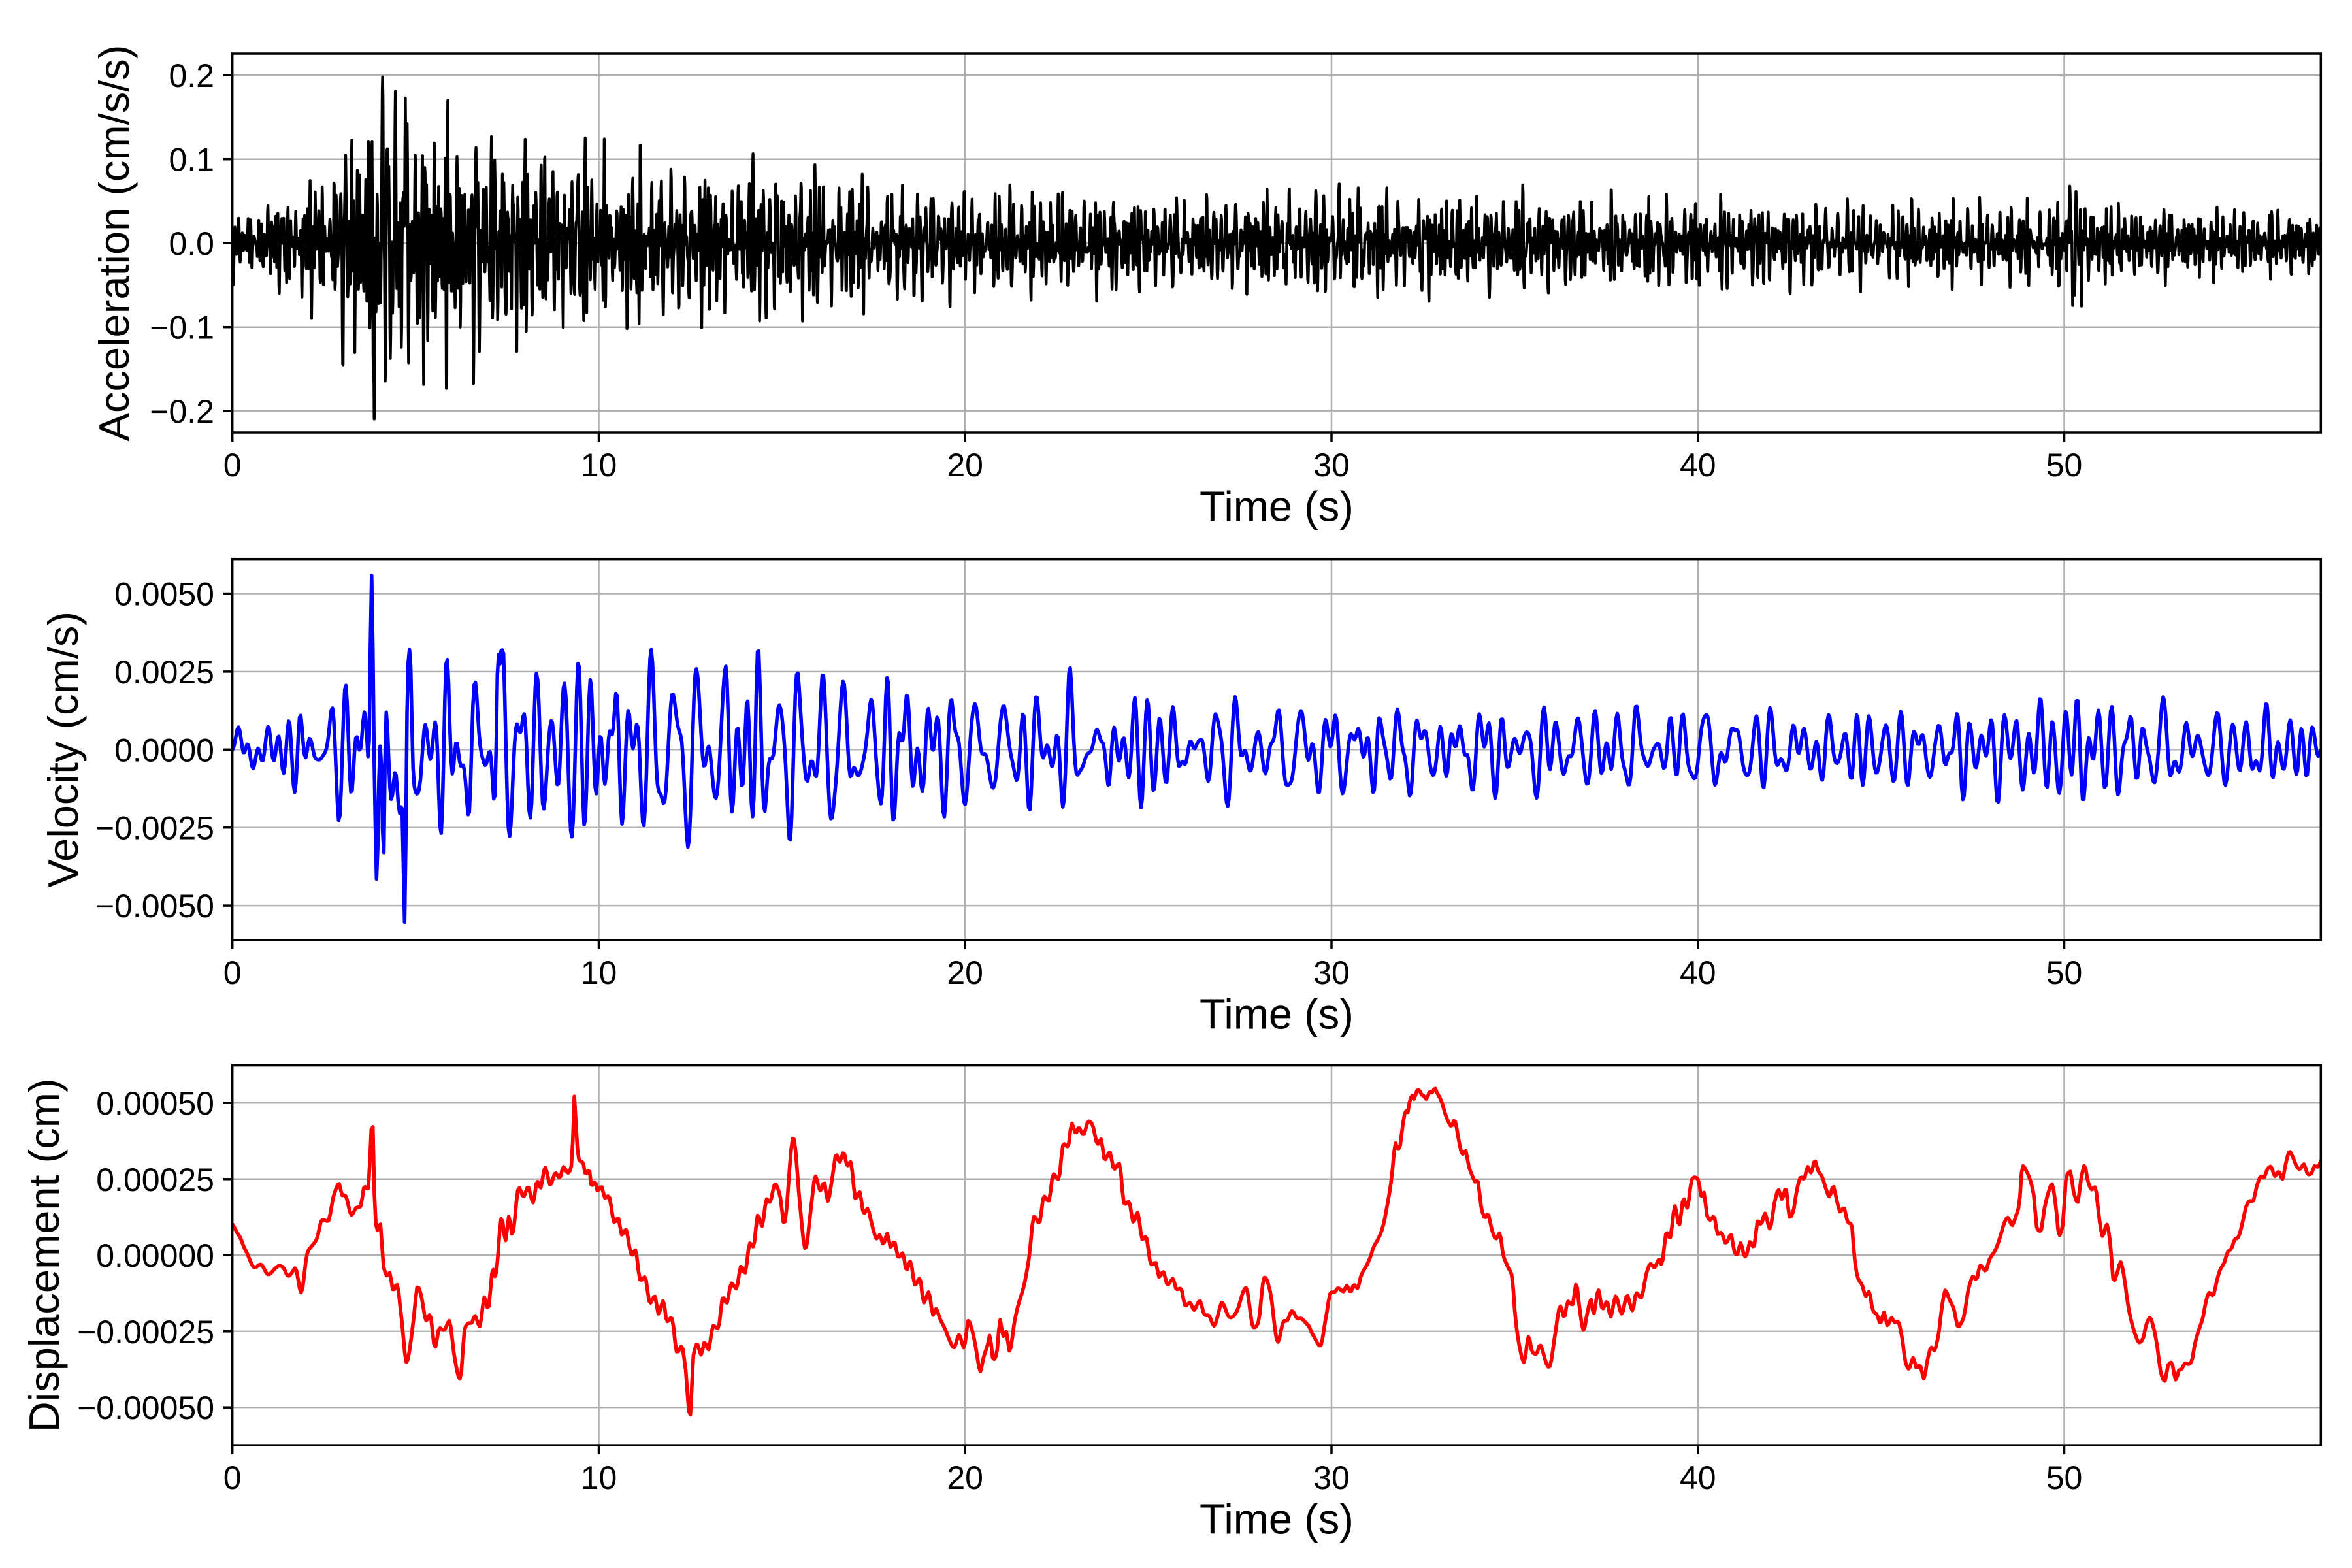  I want to click on svg-text: −0.00050, so click(145, 1408).